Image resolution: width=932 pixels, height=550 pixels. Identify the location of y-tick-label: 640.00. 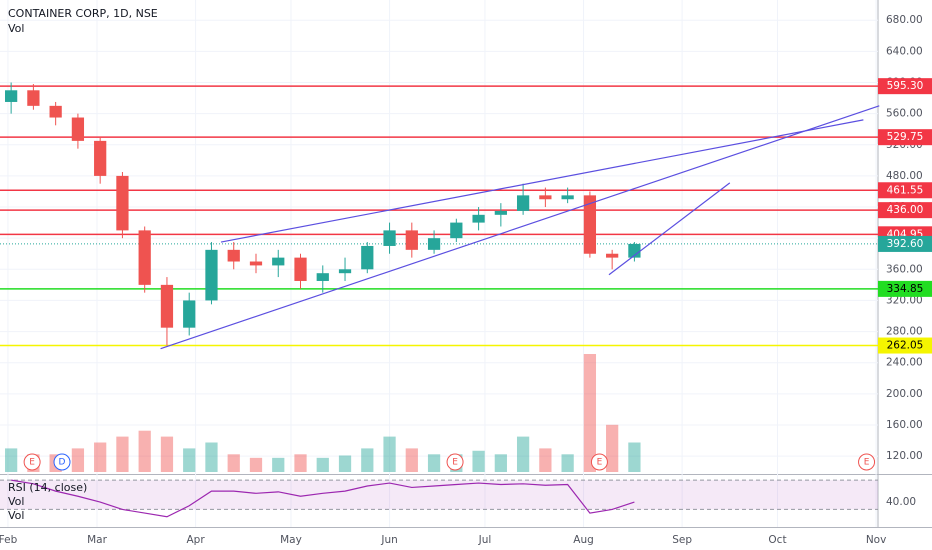
(904, 51).